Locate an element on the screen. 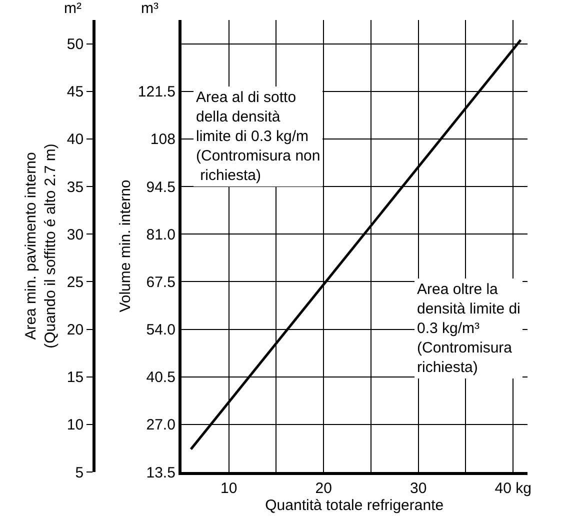 This screenshot has width=579, height=530. x-tick-label: 10 is located at coordinates (229, 488).